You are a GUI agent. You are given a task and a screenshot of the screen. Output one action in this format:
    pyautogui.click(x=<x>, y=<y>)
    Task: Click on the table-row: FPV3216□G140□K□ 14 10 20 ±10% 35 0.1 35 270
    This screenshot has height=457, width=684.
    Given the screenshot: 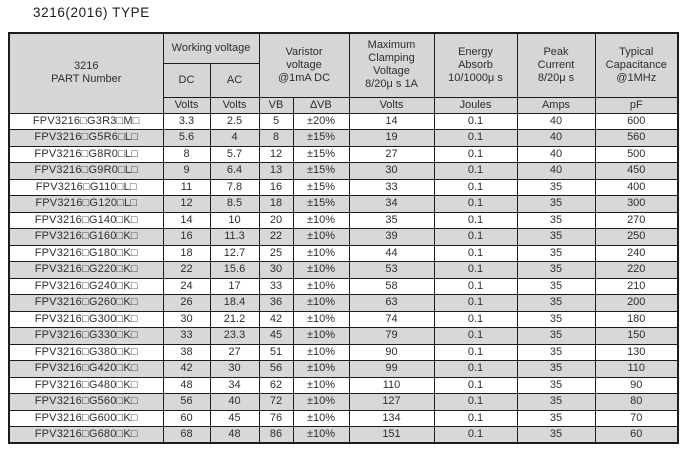 What is the action you would take?
    pyautogui.click(x=343, y=220)
    